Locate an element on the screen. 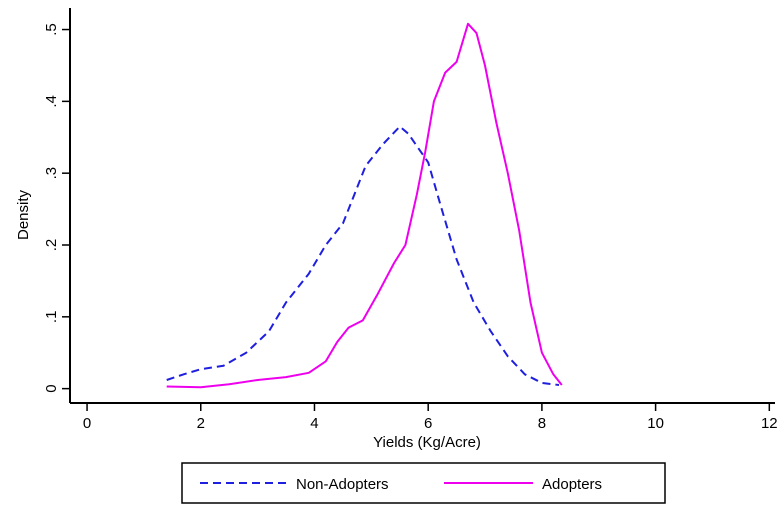 The width and height of the screenshot is (783, 514). x-tick-label: 0 is located at coordinates (87, 423).